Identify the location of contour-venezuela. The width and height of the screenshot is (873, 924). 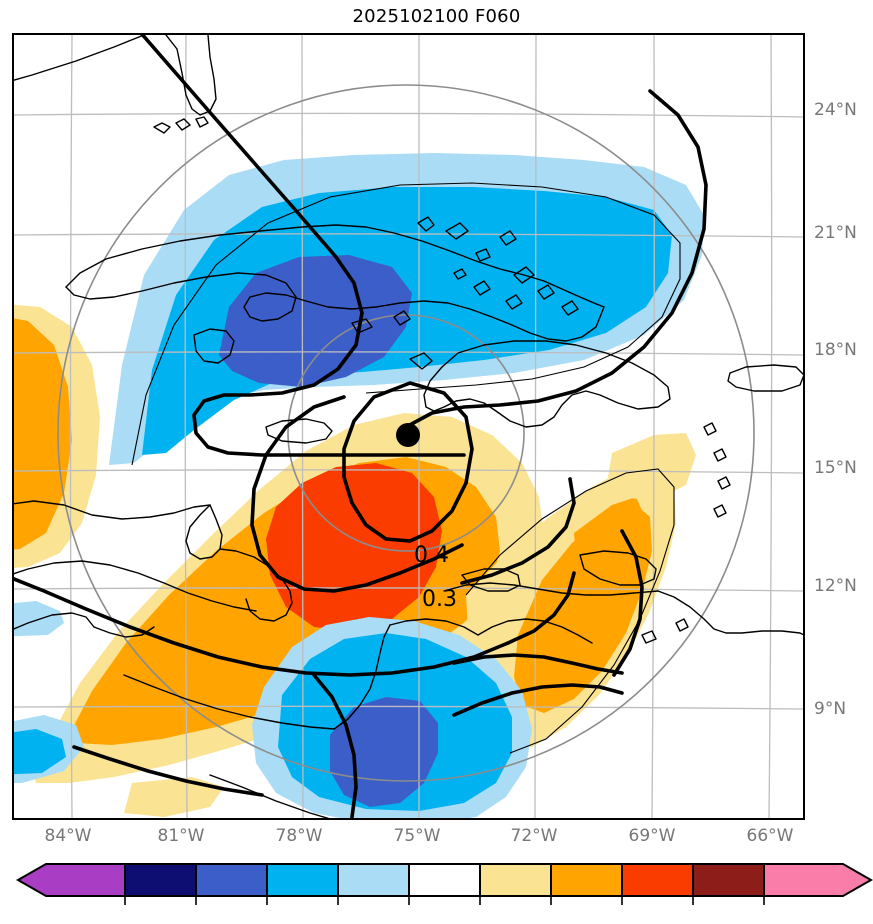
(538, 664).